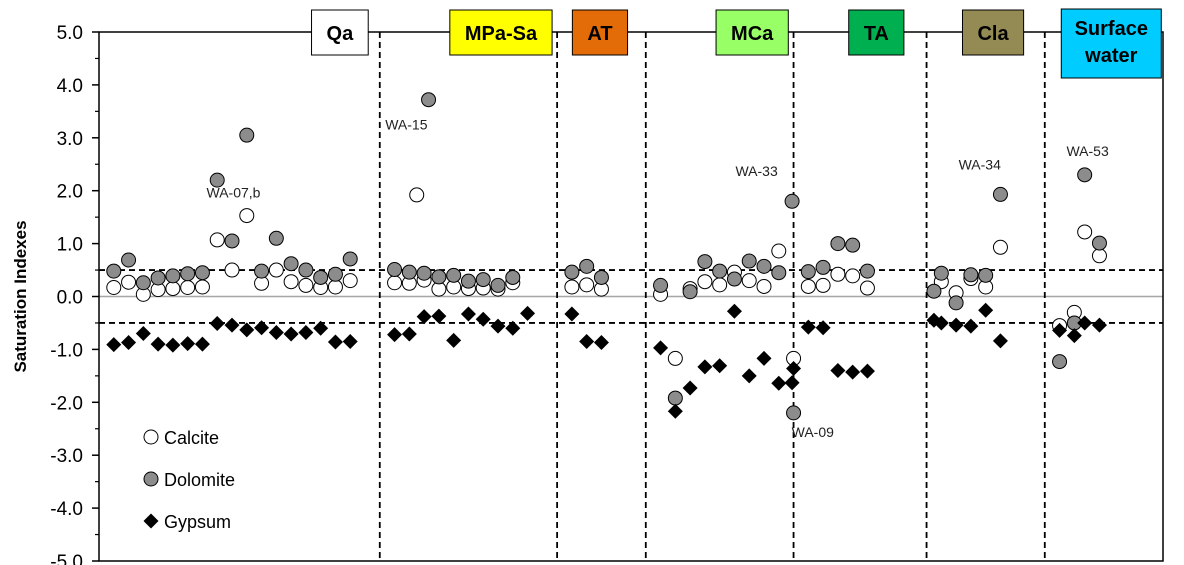 Image resolution: width=1184 pixels, height=565 pixels. I want to click on group-label-at: AT, so click(600, 32).